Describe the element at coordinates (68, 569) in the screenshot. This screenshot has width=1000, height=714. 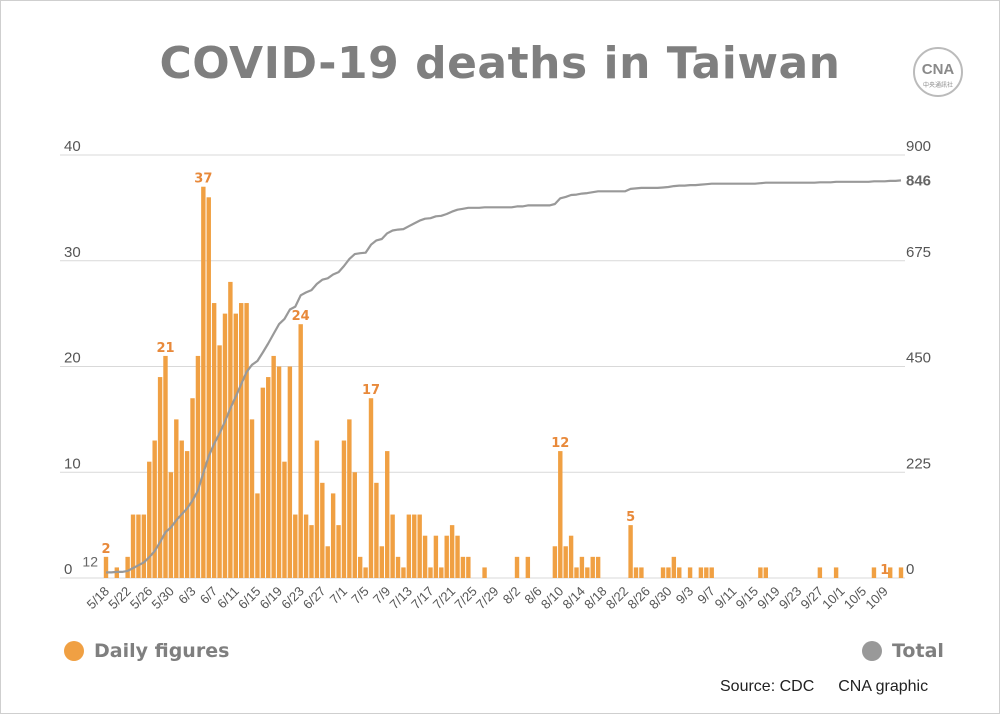
I see `y-left-tick-label: 0` at that location.